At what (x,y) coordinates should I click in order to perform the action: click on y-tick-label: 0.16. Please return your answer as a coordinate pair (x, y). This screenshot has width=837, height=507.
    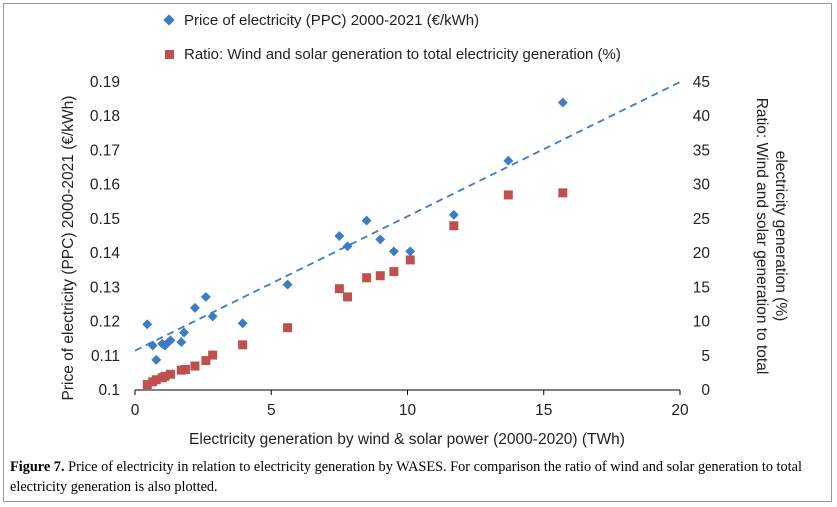
    Looking at the image, I should click on (105, 185).